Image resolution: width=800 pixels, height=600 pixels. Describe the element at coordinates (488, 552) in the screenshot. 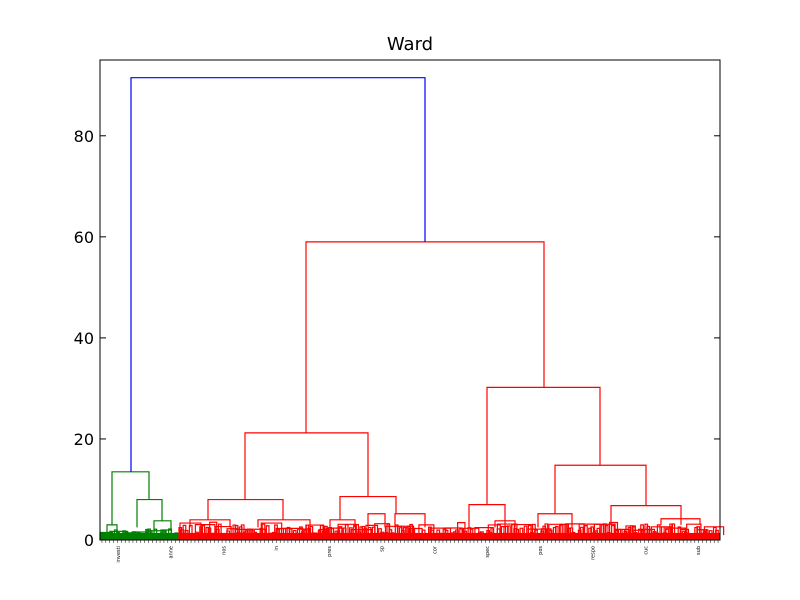

I see `leaf-label-7: spec` at that location.